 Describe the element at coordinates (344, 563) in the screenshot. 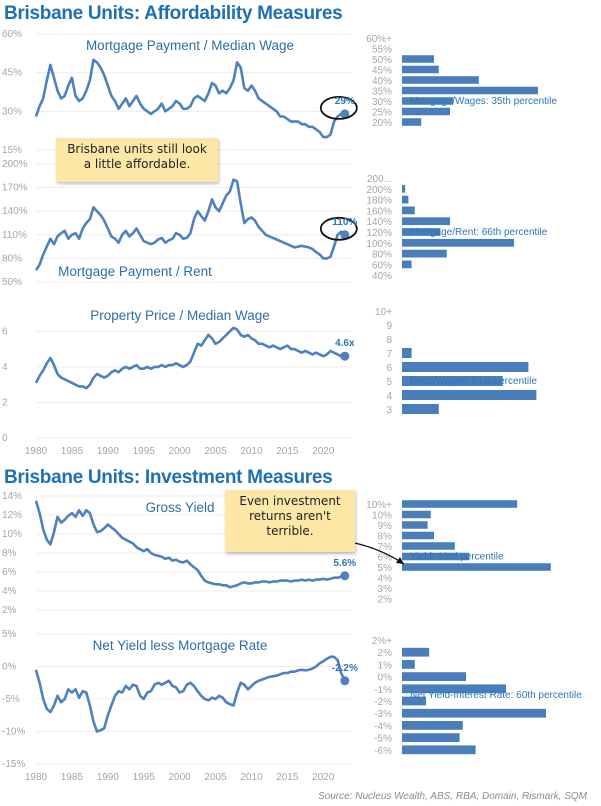

I see `end-value-label: 5.6%` at that location.